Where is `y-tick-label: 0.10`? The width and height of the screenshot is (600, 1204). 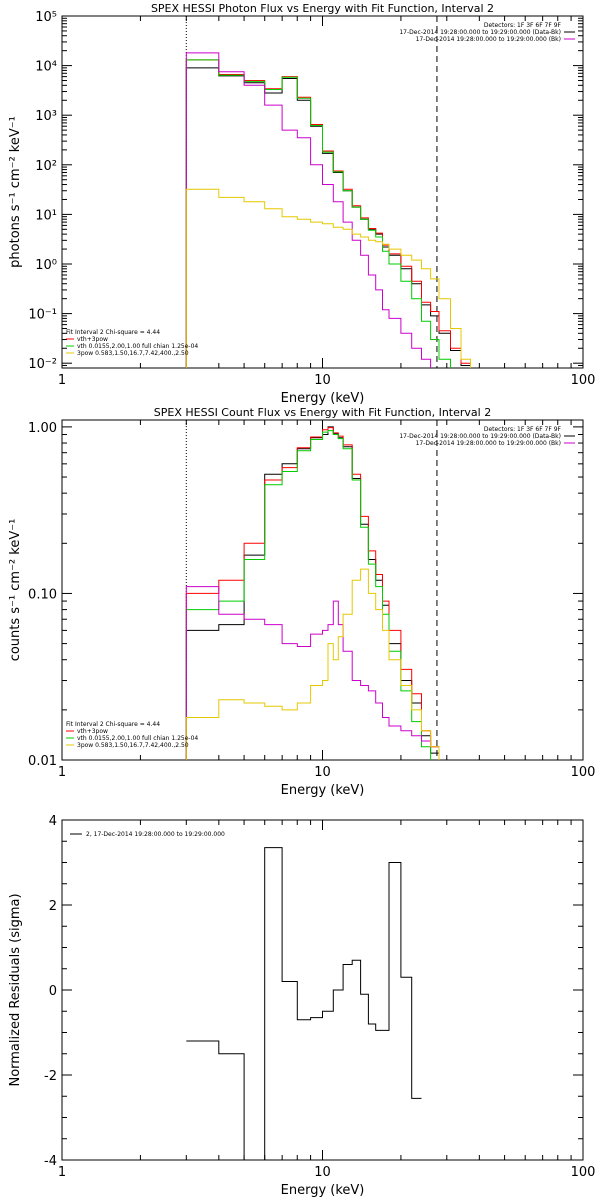
y-tick-label: 0.10 is located at coordinates (42, 594).